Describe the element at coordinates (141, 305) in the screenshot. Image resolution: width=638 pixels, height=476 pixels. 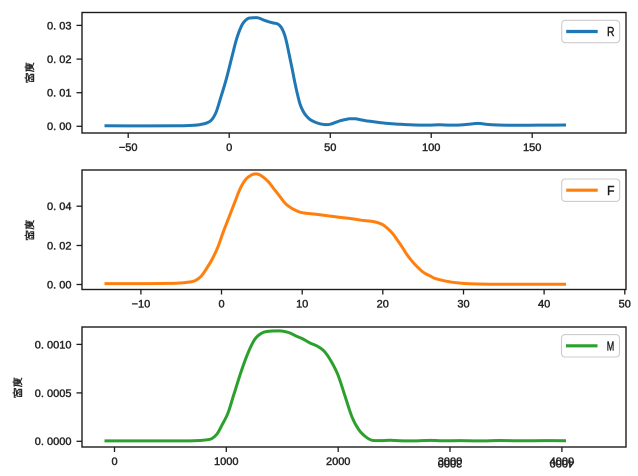
I see `svg-text: −10` at that location.